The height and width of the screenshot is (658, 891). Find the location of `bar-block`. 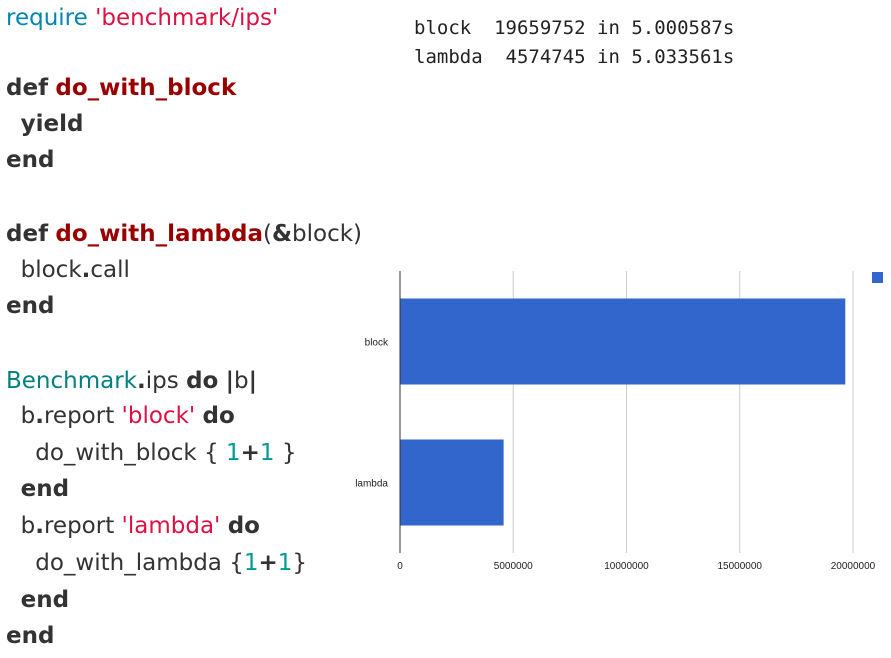

bar-block is located at coordinates (623, 341).